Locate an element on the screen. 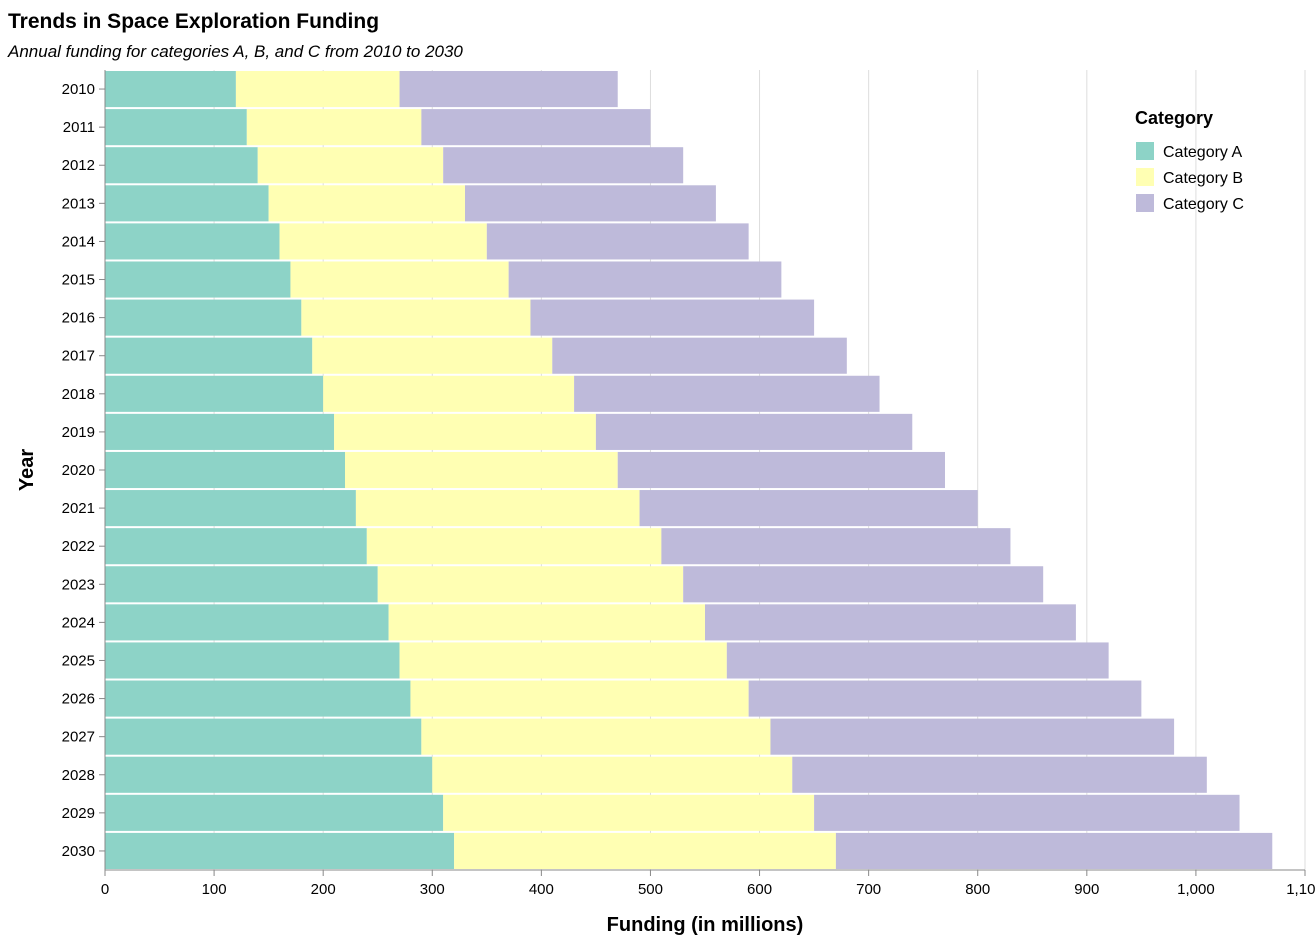  bar-category-a-2026 is located at coordinates (258, 698).